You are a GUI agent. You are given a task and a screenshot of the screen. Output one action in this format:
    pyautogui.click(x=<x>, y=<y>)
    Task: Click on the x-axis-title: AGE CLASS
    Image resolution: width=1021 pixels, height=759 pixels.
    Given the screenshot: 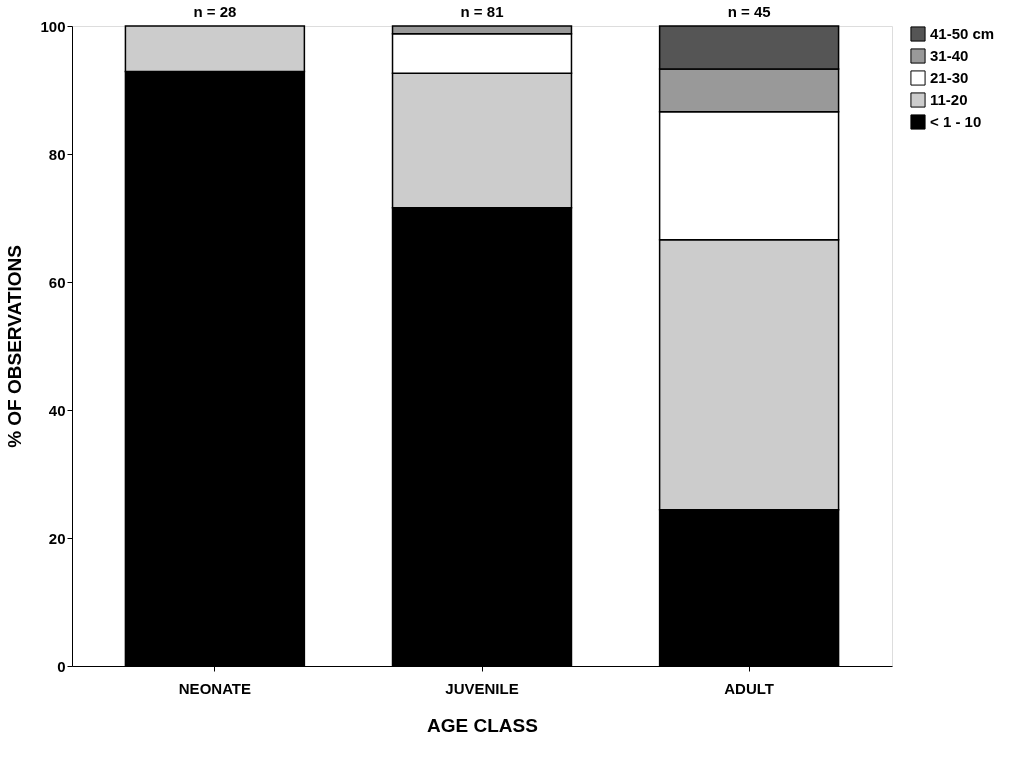 What is the action you would take?
    pyautogui.click(x=482, y=725)
    